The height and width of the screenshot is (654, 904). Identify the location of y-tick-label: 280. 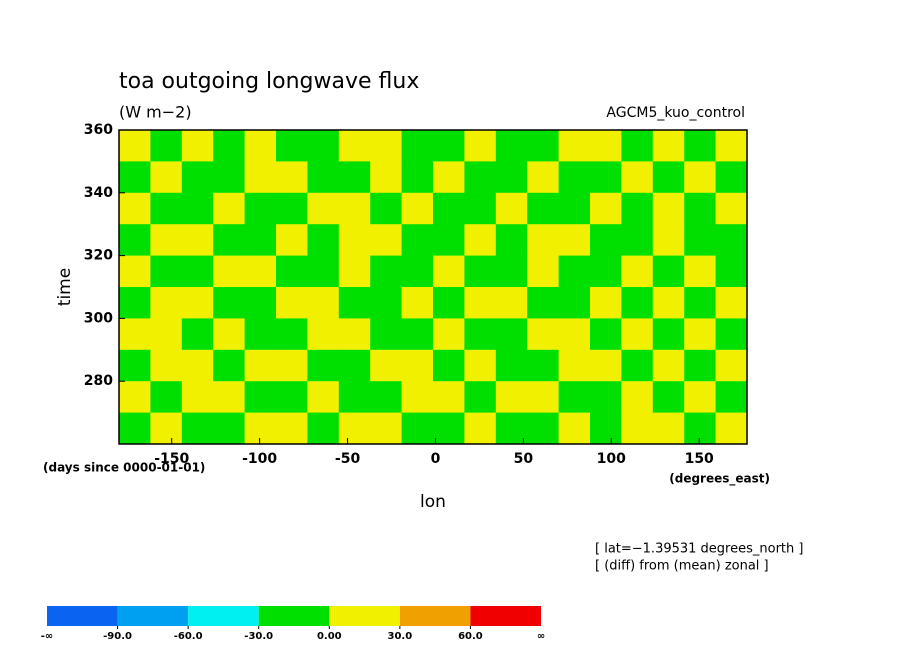
(98, 381).